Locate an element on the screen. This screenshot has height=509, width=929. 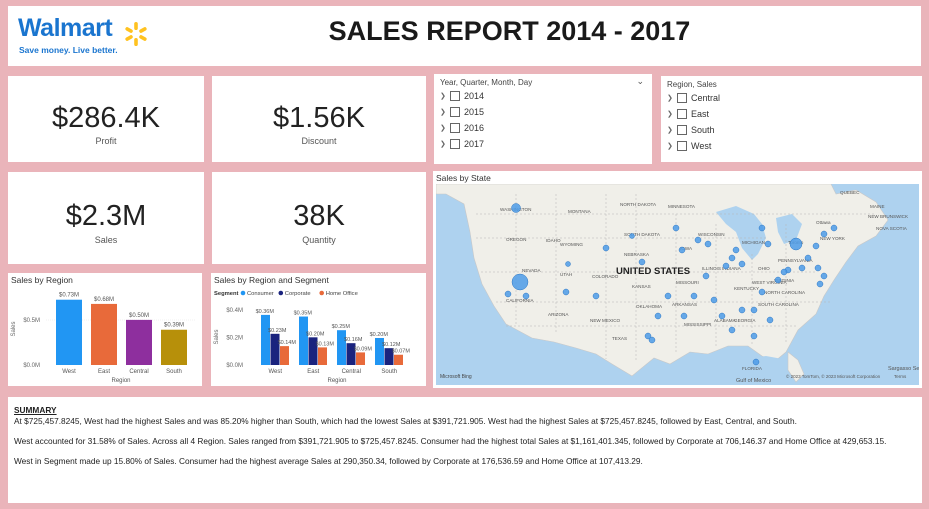
data-label: $0.73M is located at coordinates (69, 296).